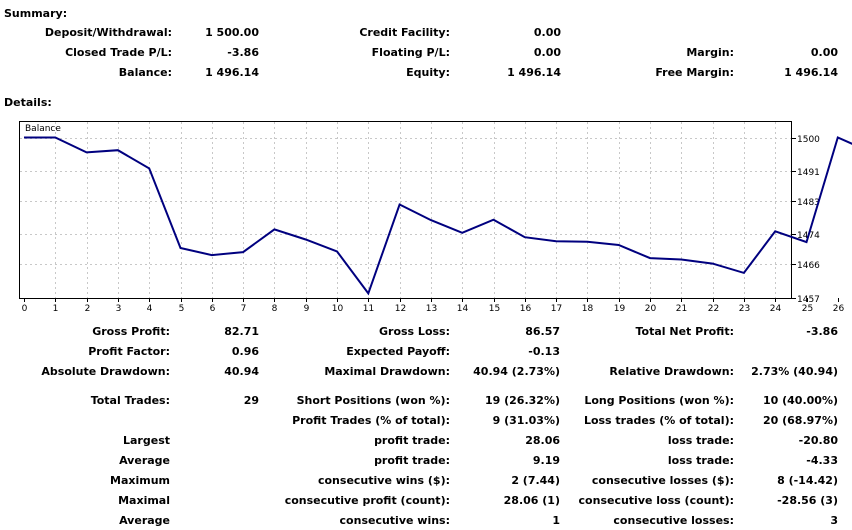 The image size is (852, 530). I want to click on details-cell-r2-c3: 40.94 (2.73%), so click(516, 371).